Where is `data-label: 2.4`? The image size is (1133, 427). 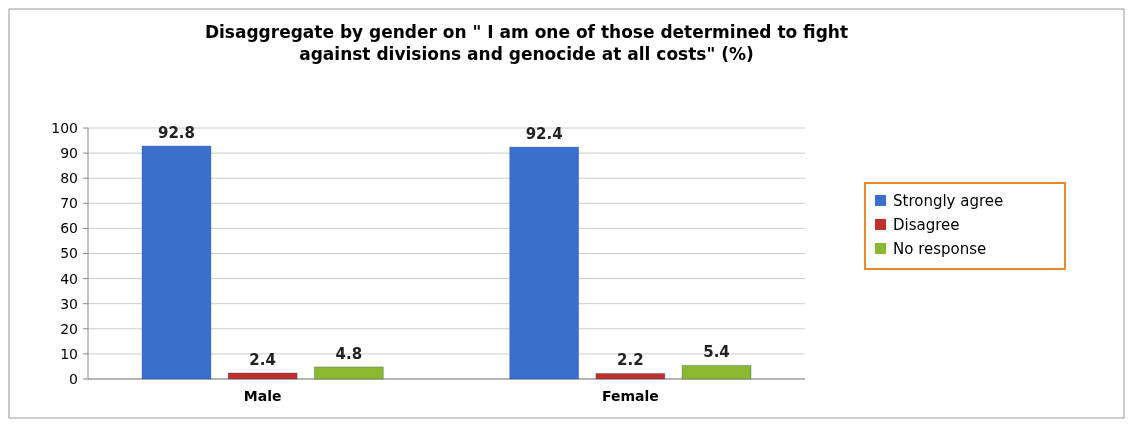 data-label: 2.4 is located at coordinates (262, 359).